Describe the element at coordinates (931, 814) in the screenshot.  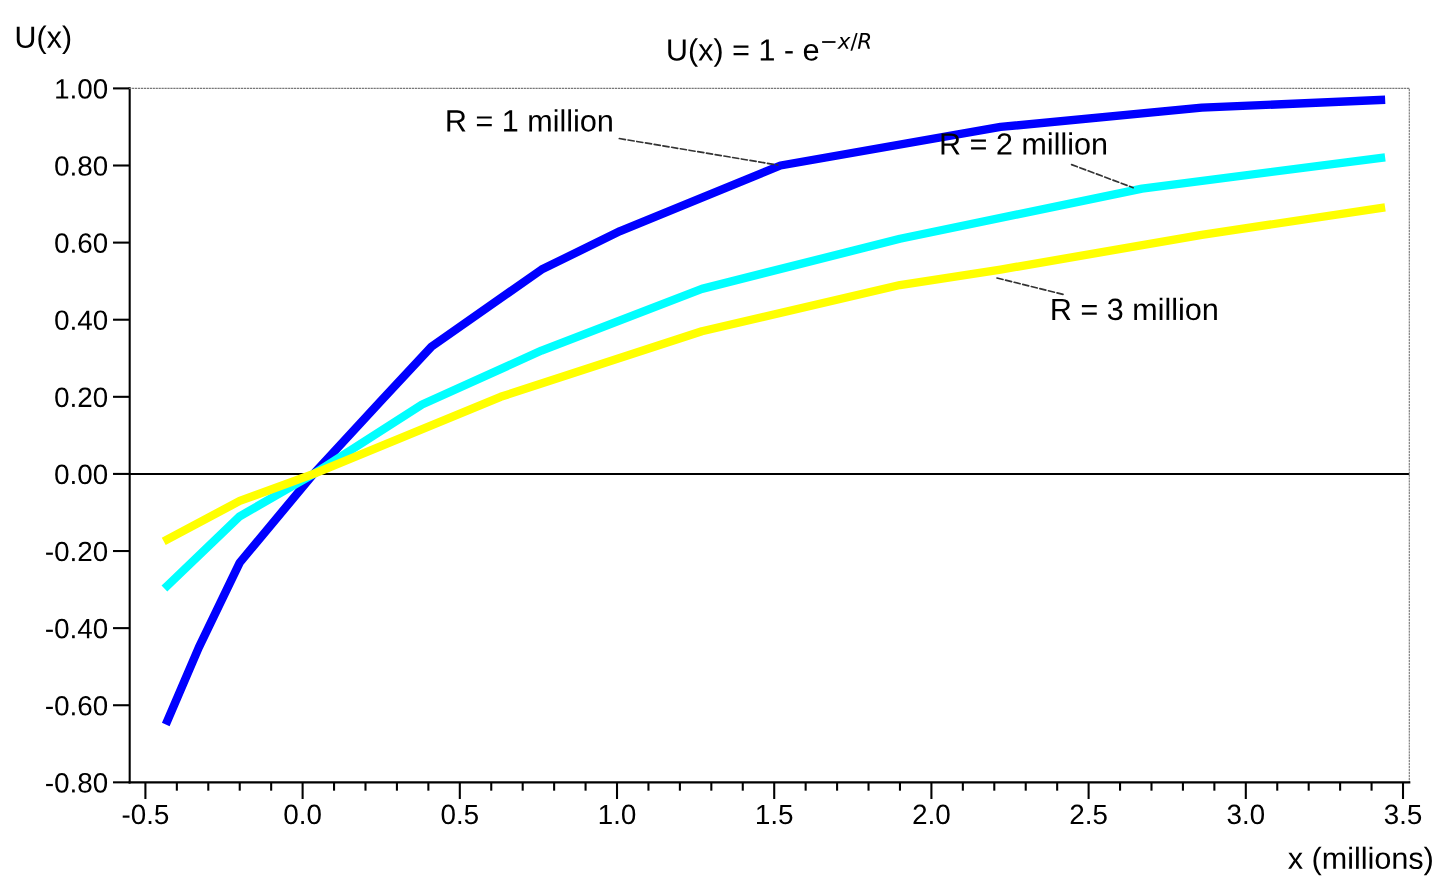
I see `x-tick-label: 2.0` at that location.